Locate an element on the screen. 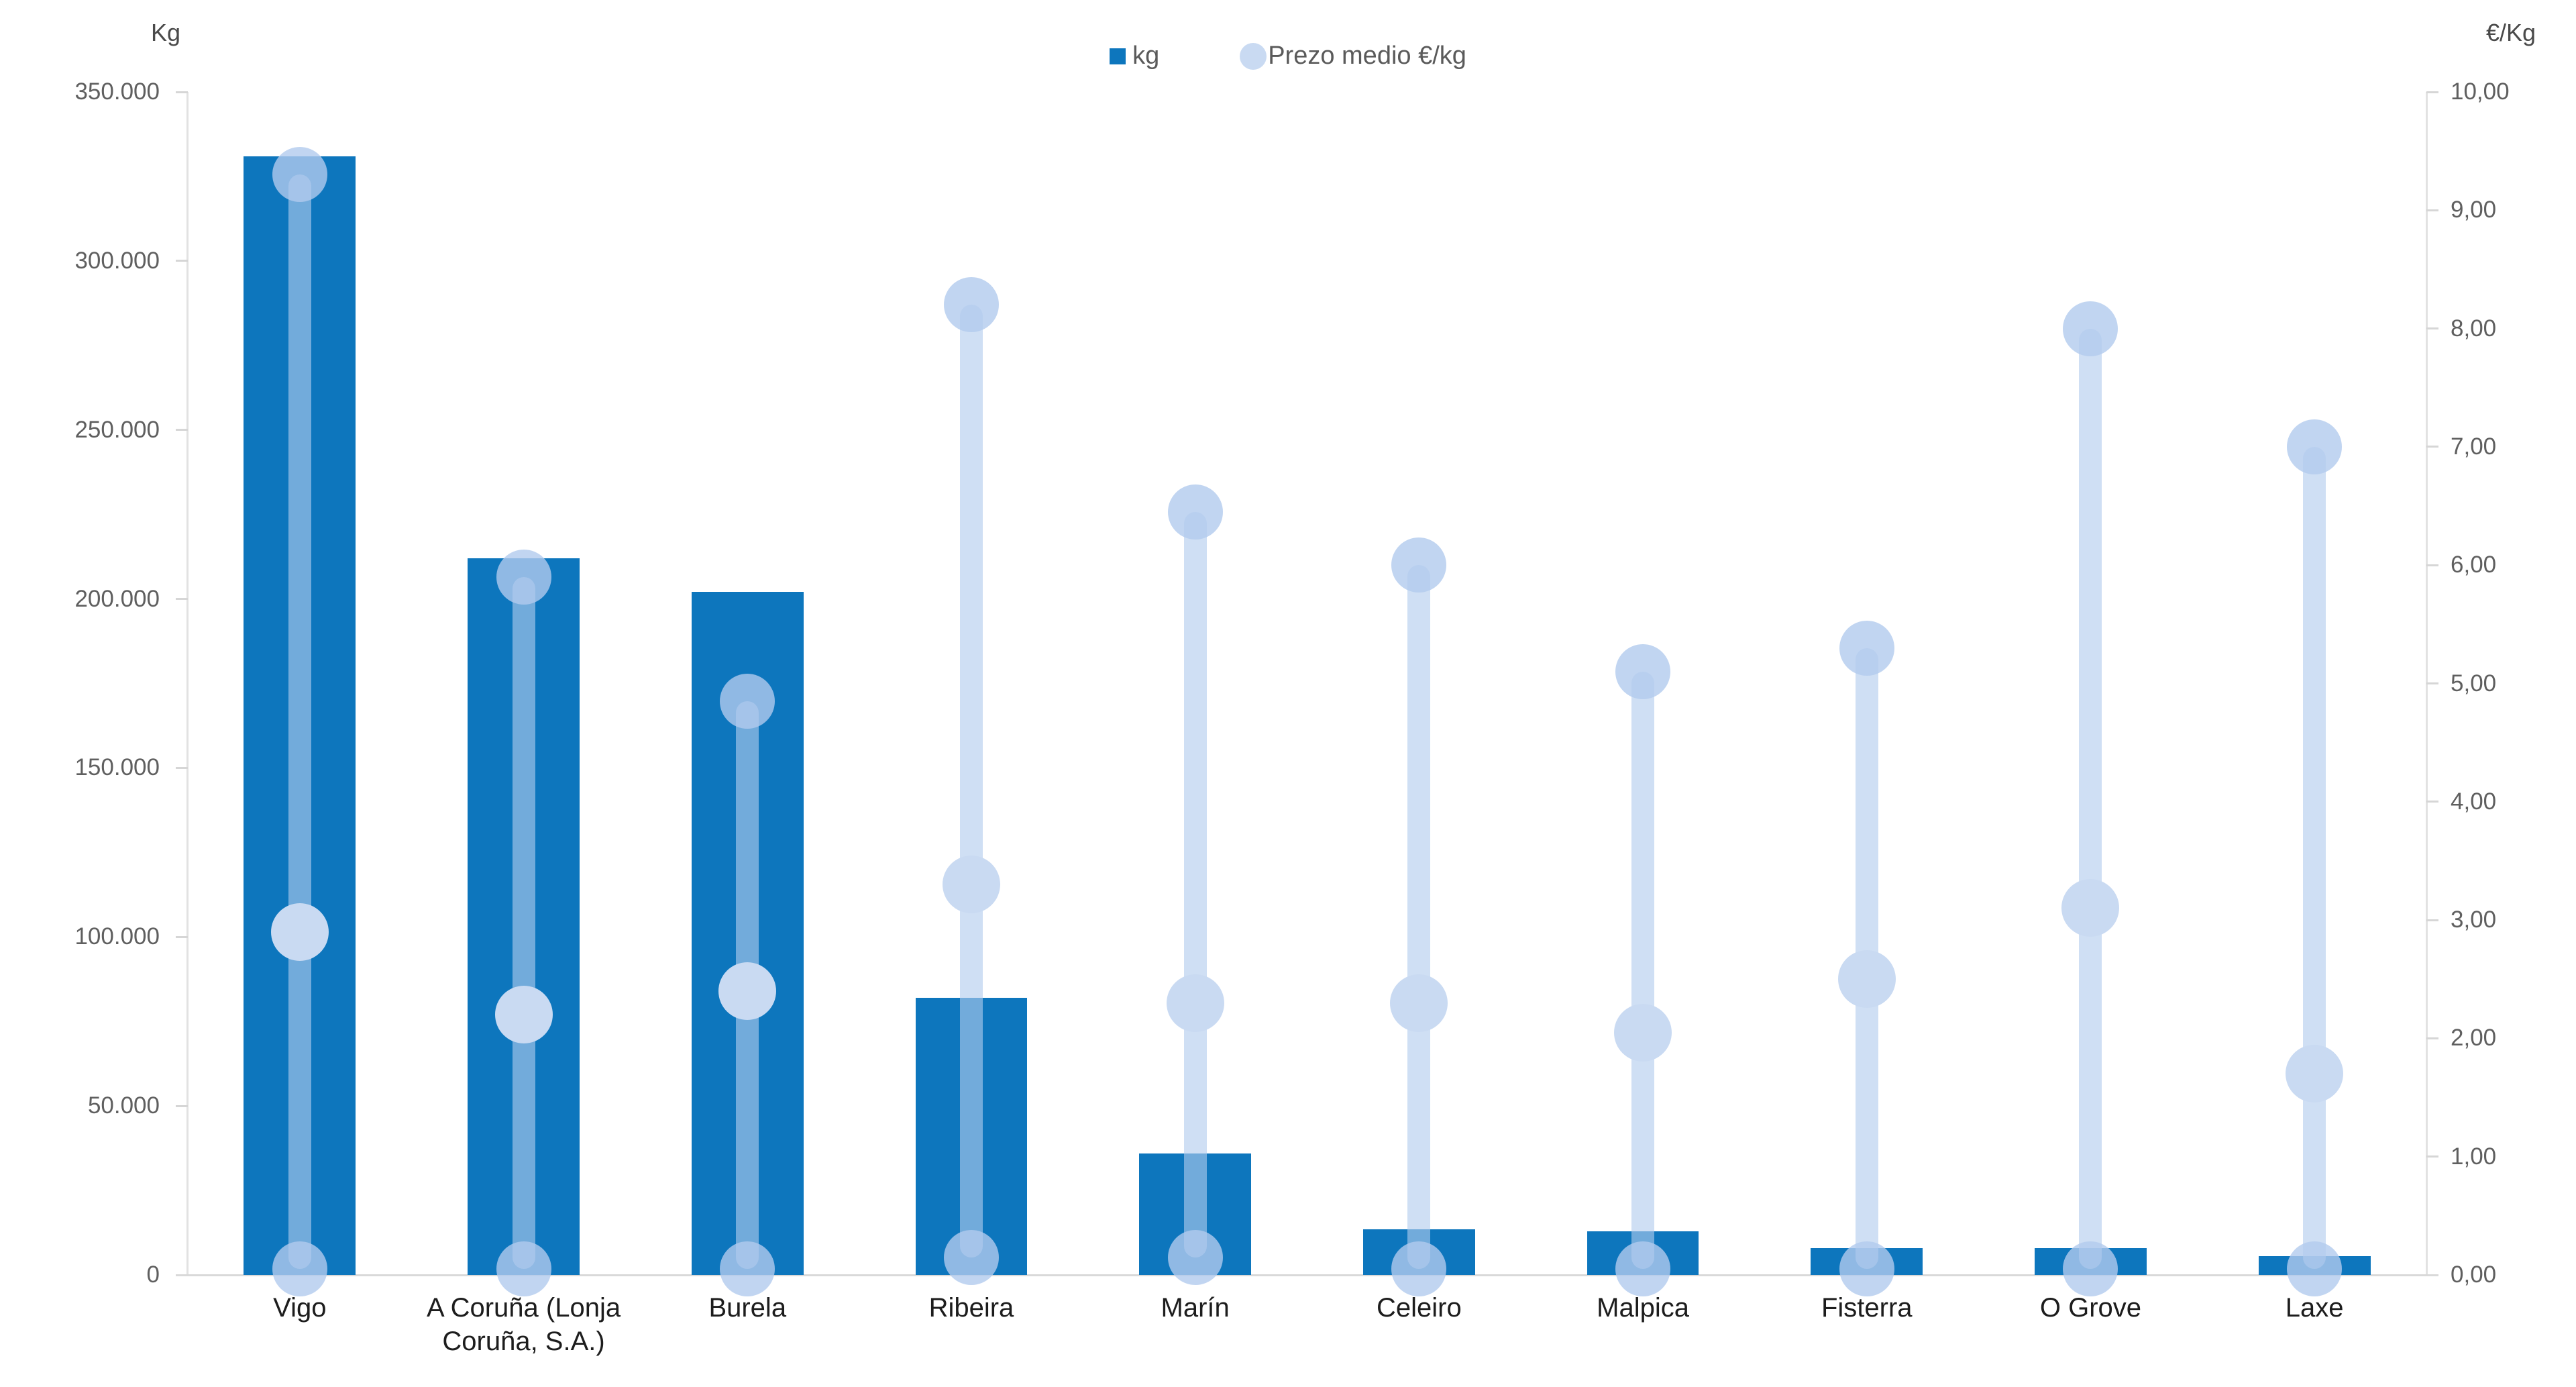 This screenshot has width=2576, height=1387. right-axis-tick-label: 0,00 is located at coordinates (2474, 1275).